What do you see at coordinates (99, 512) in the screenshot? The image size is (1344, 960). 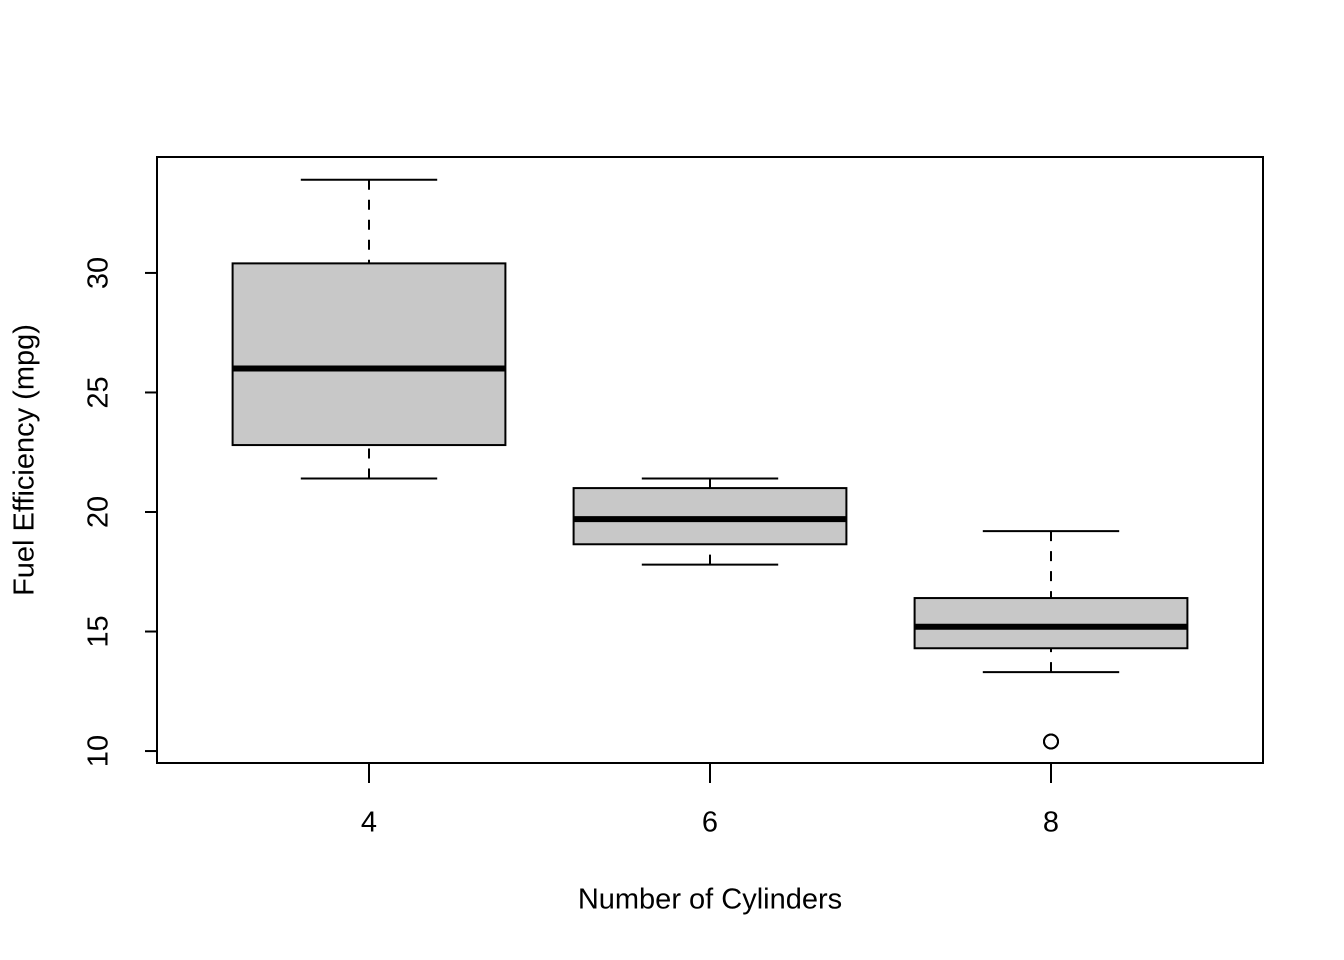 I see `y-tick-label: 20` at bounding box center [99, 512].